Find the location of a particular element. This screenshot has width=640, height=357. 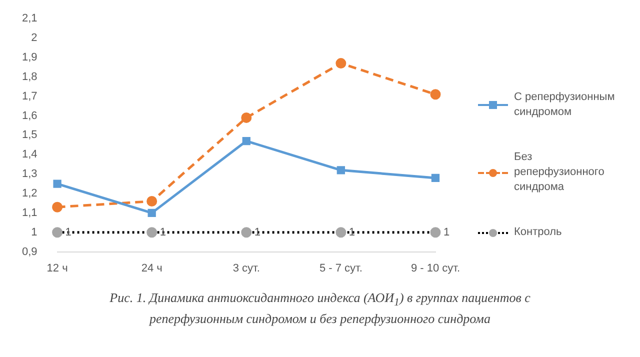

y-tick-label: 2,1 is located at coordinates (30, 18).